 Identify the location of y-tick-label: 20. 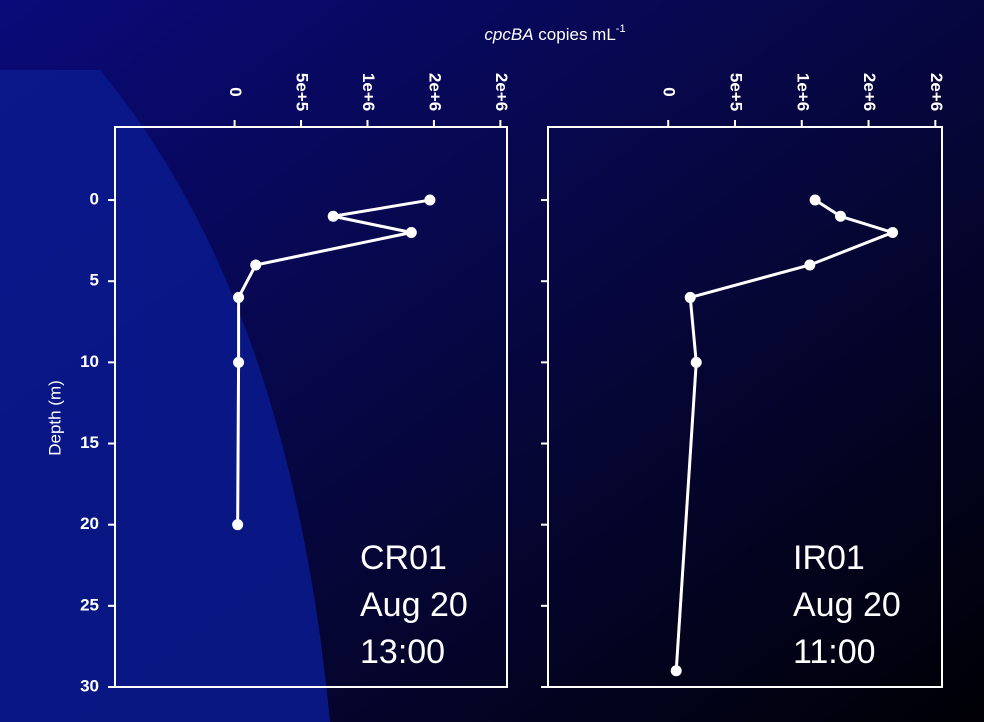
(89, 523).